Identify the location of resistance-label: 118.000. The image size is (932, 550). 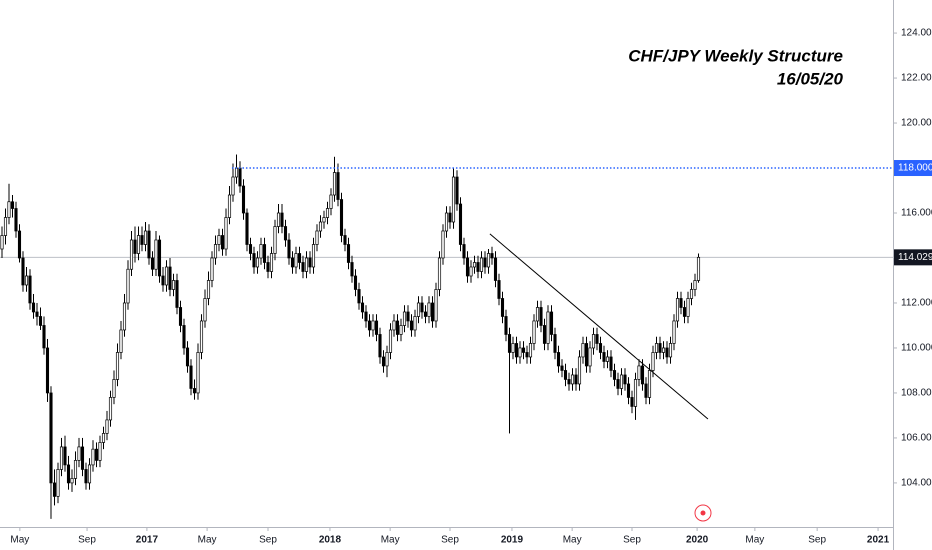
(915, 168).